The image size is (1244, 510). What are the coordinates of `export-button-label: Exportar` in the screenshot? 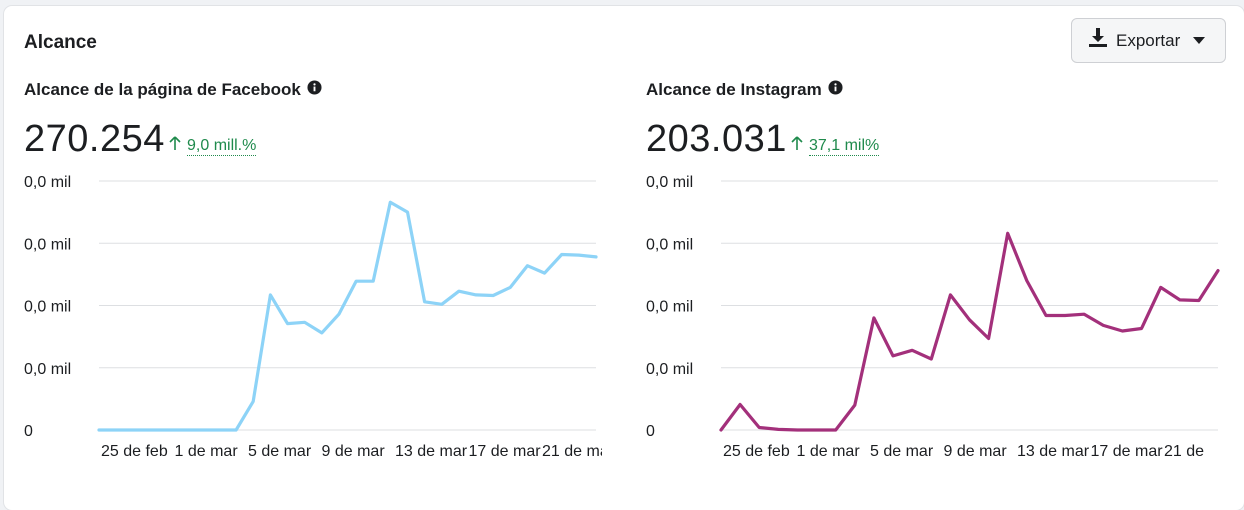 It's located at (1148, 40).